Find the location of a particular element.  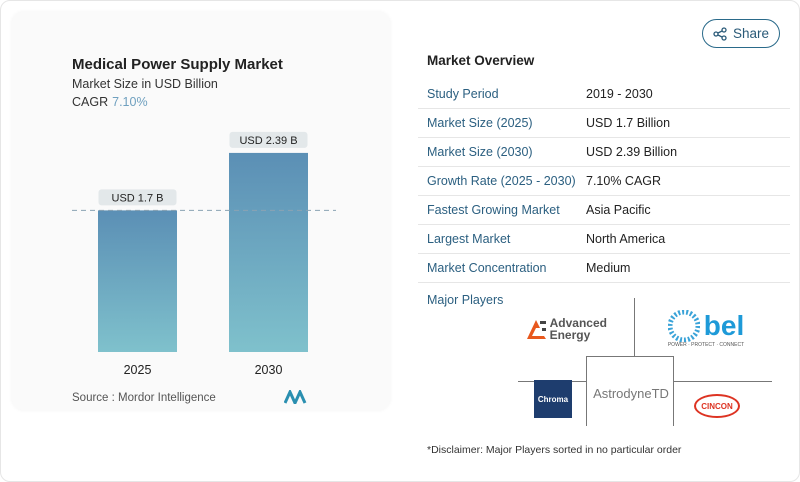

player-name: bel is located at coordinates (724, 325).